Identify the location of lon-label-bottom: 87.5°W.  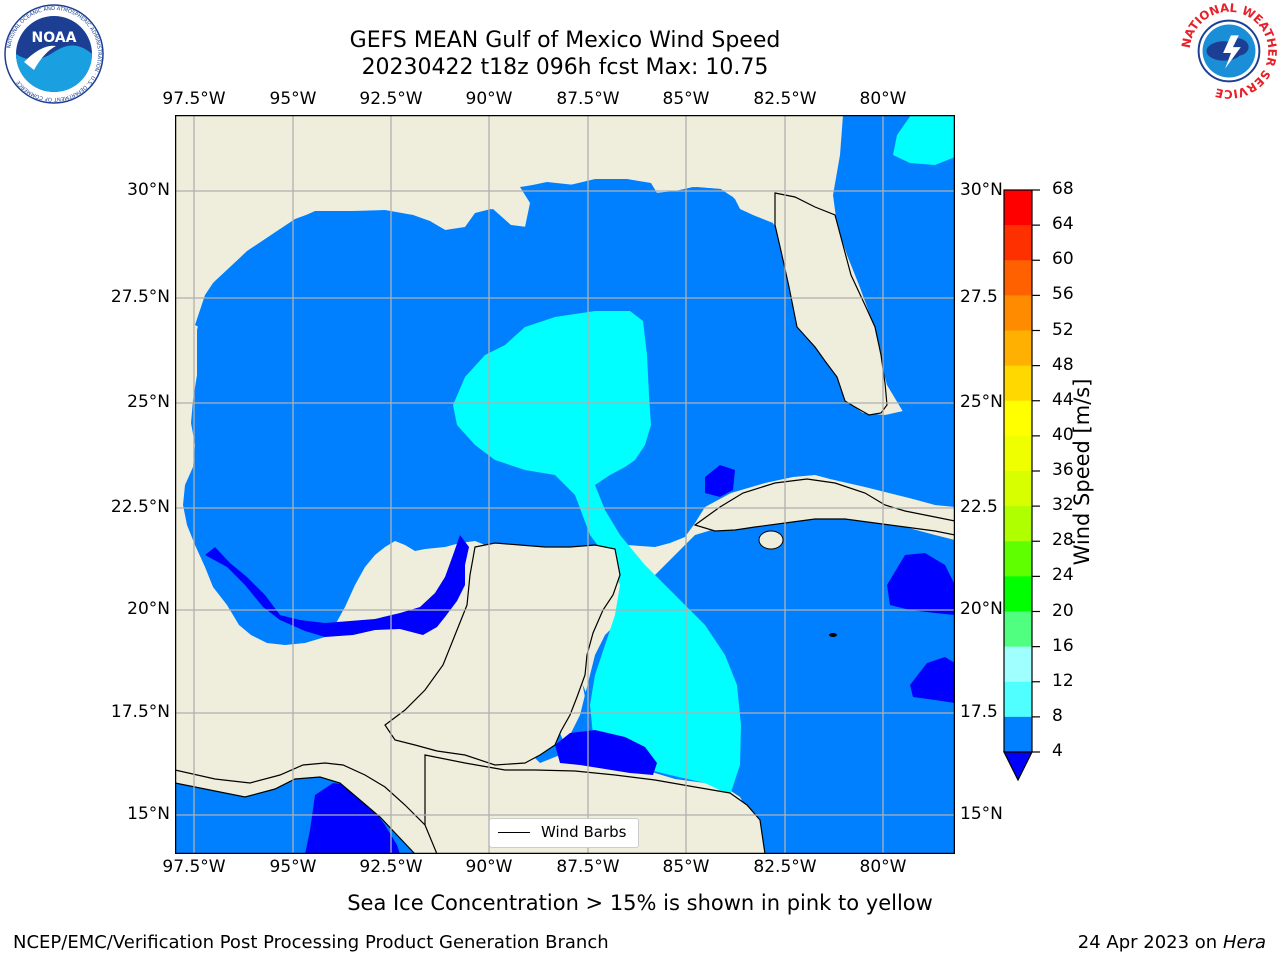
(588, 867).